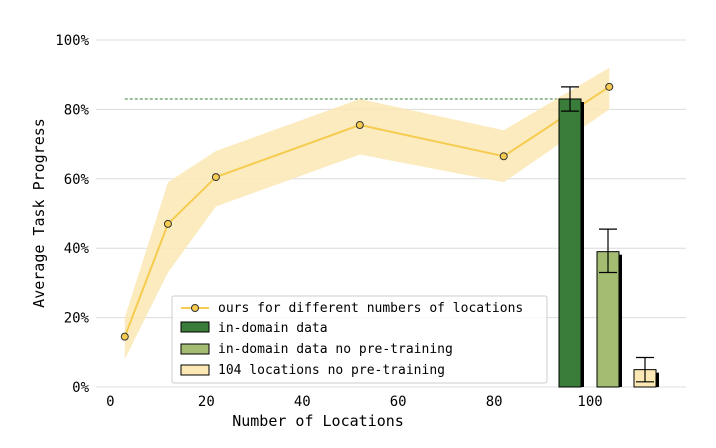  What do you see at coordinates (110, 402) in the screenshot?
I see `x-tick-label: 0` at bounding box center [110, 402].